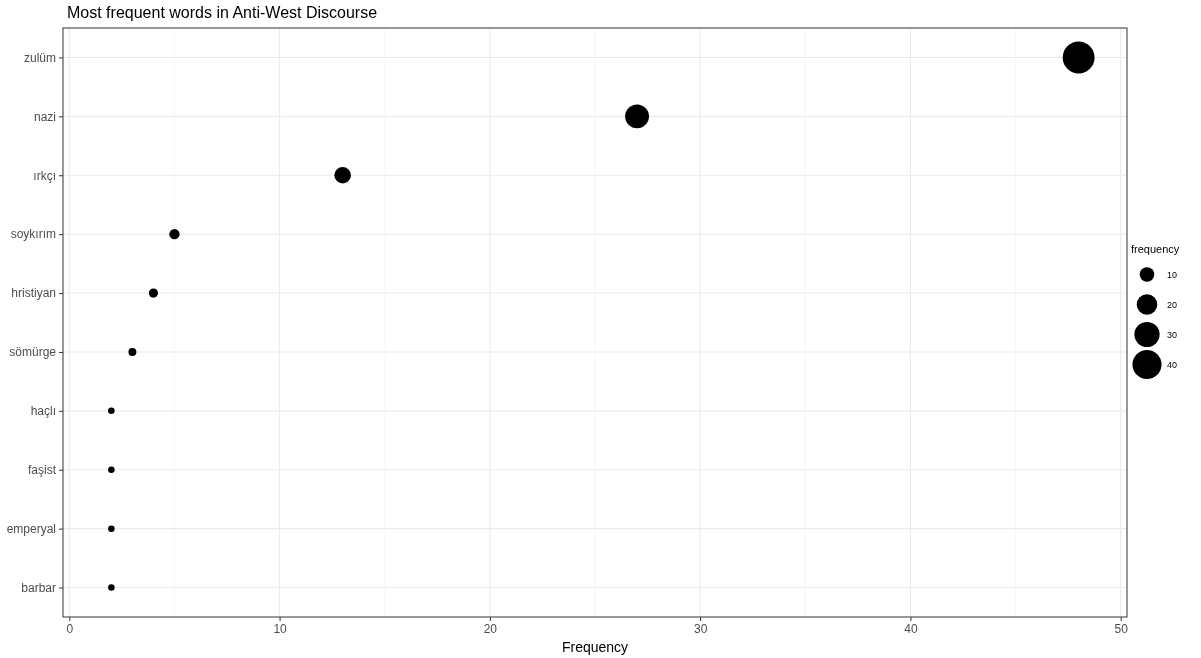 The image size is (1201, 658). Describe the element at coordinates (70, 628) in the screenshot. I see `x-tick-label: 0` at that location.